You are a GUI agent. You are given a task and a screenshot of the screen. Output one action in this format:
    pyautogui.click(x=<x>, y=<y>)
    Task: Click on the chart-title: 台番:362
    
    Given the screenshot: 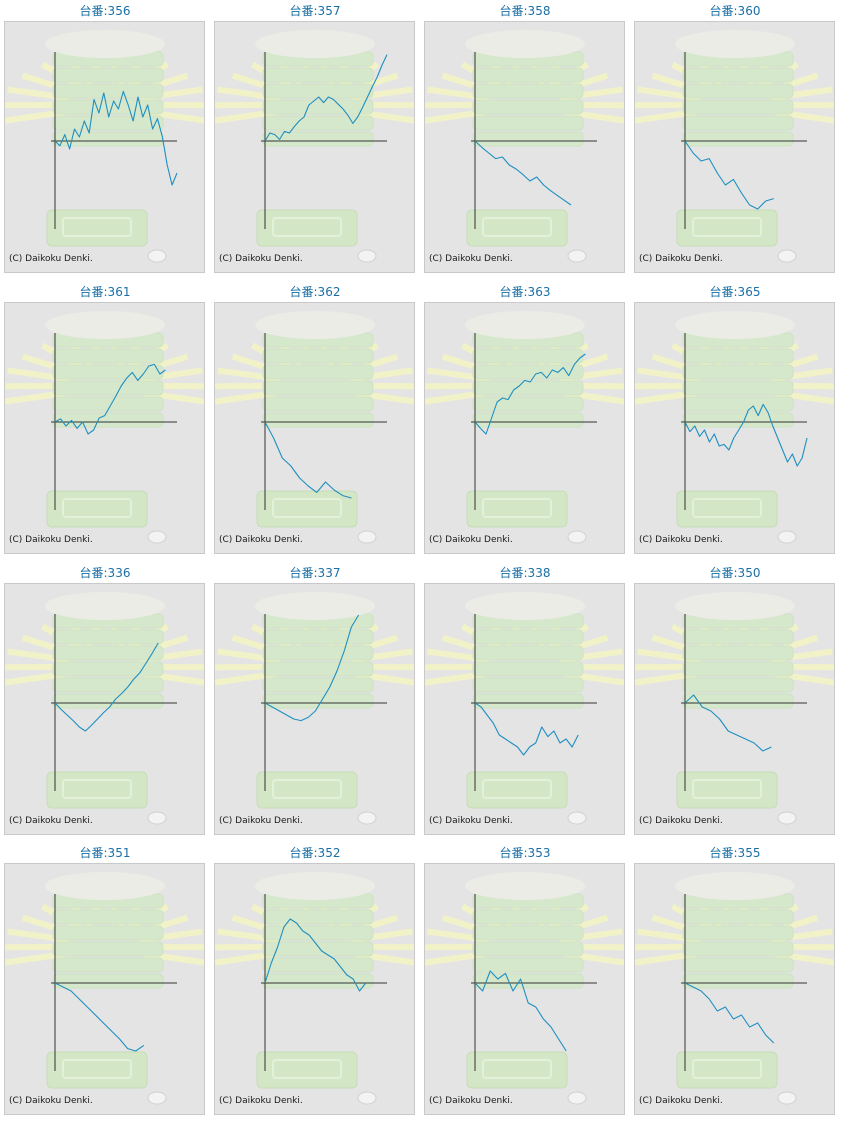 What is the action you would take?
    pyautogui.click(x=315, y=292)
    